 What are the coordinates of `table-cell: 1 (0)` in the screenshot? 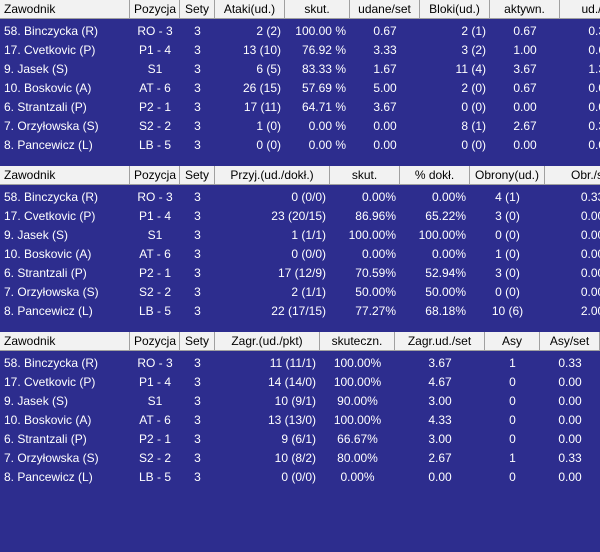 It's located at (268, 126).